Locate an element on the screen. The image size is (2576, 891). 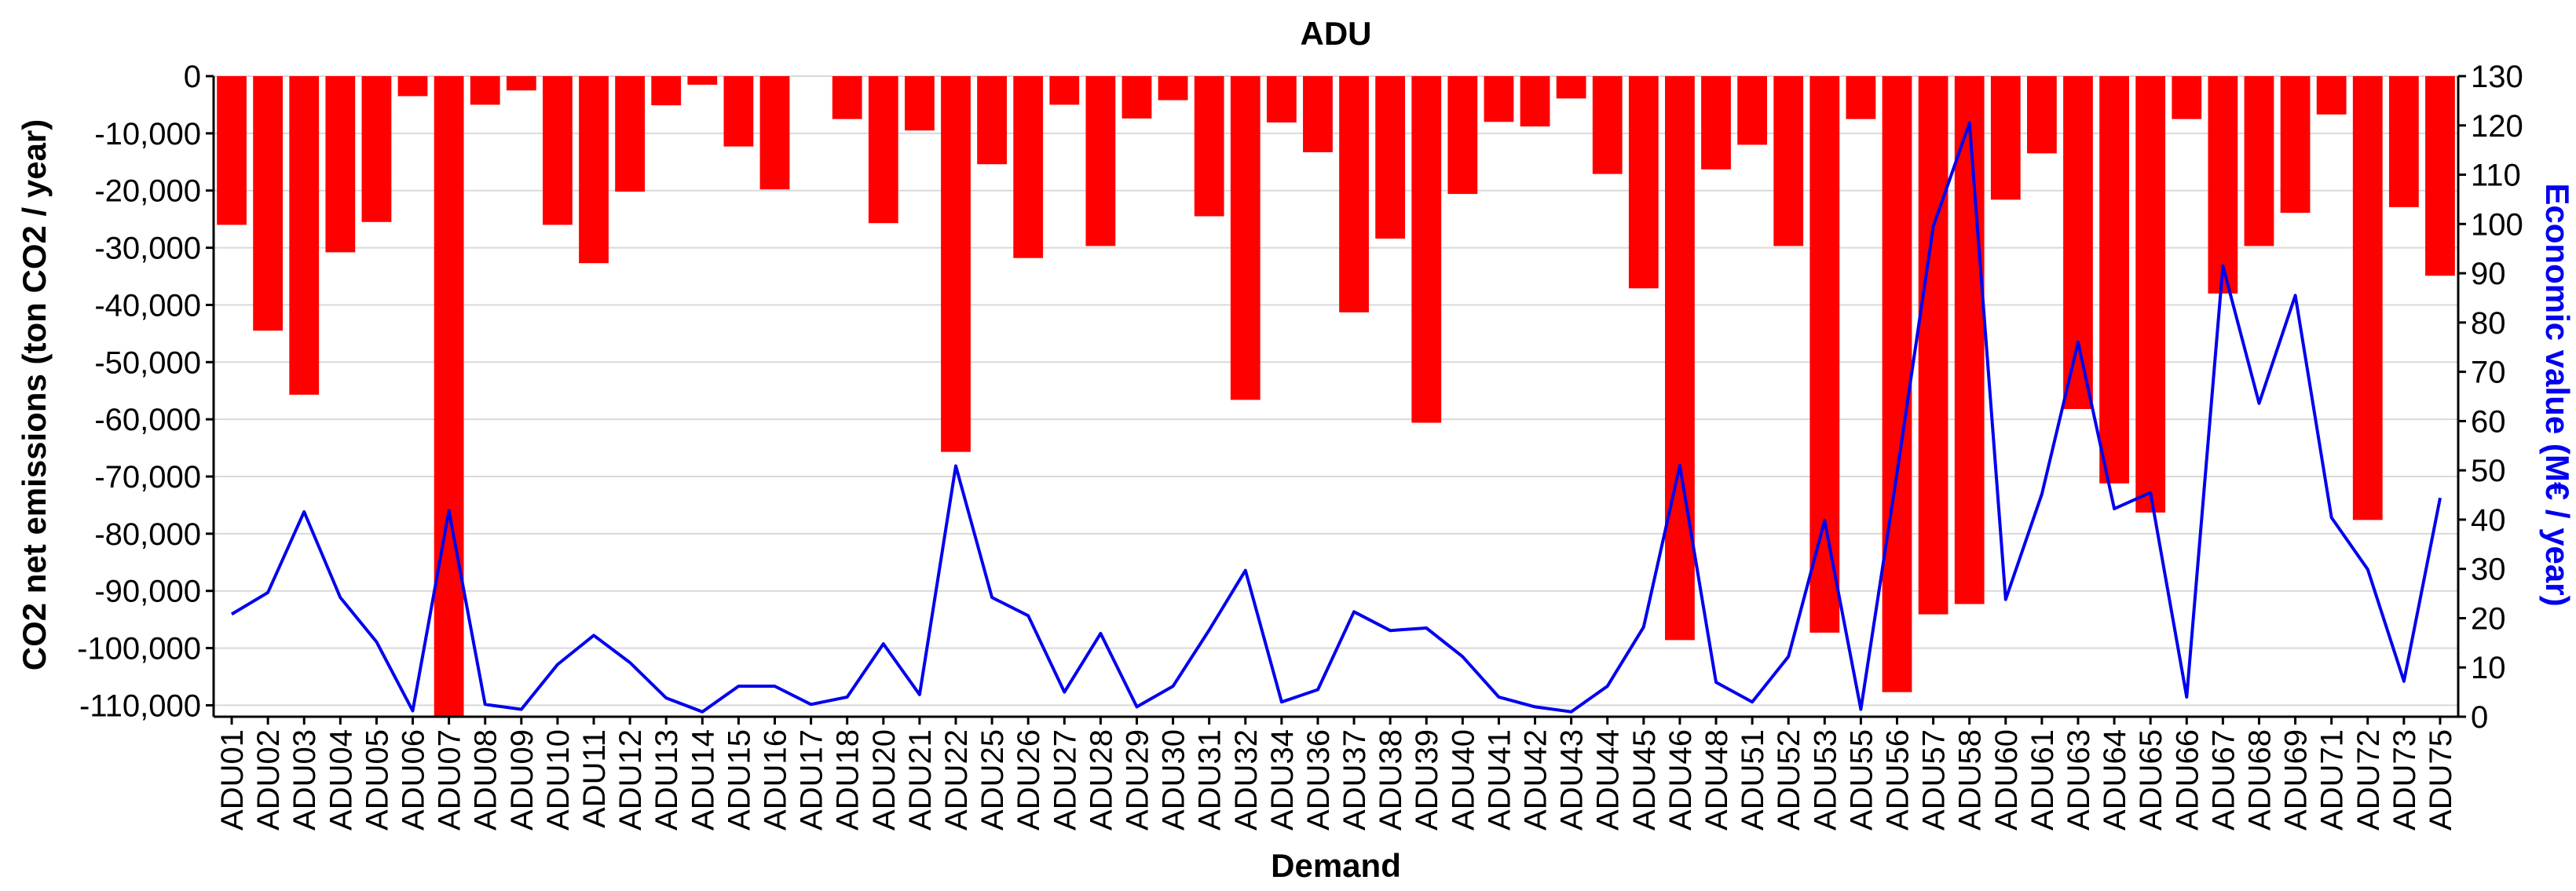
x-tick-label: ADU17 is located at coordinates (812, 780).